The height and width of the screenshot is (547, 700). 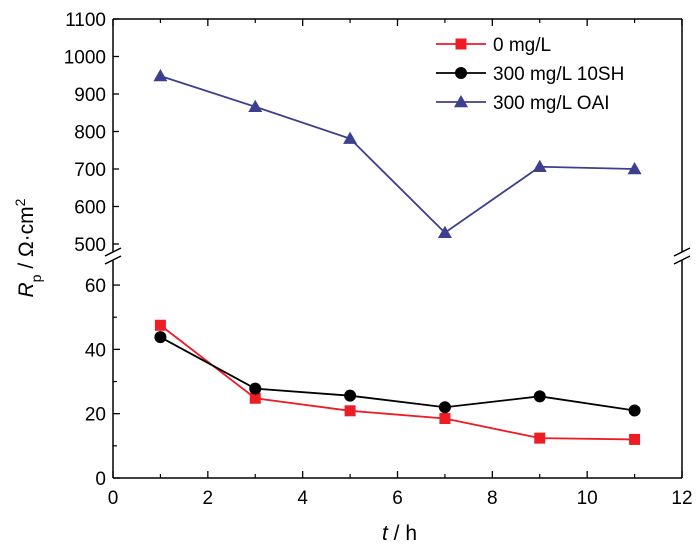 I want to click on y-tick-label-upper: 900, so click(x=90, y=95).